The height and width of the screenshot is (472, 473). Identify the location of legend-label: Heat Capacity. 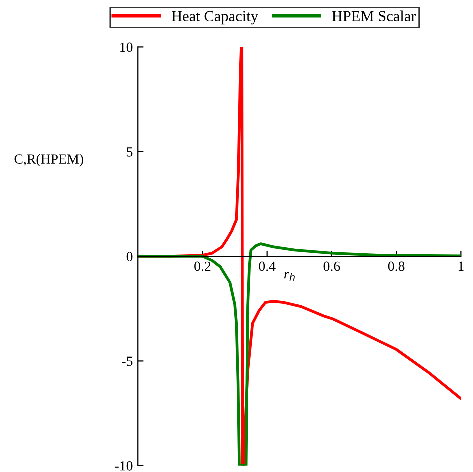
(215, 18).